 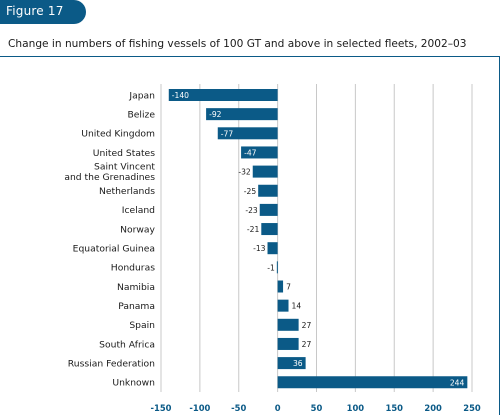 I want to click on category-label: Honduras, so click(x=133, y=268).